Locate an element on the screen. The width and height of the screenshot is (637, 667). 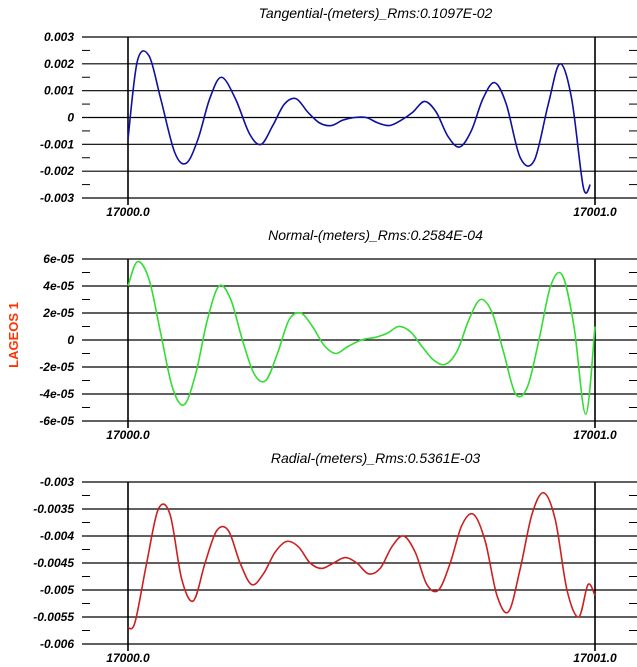
satellite-label: LAGEOS 1 is located at coordinates (13, 335).